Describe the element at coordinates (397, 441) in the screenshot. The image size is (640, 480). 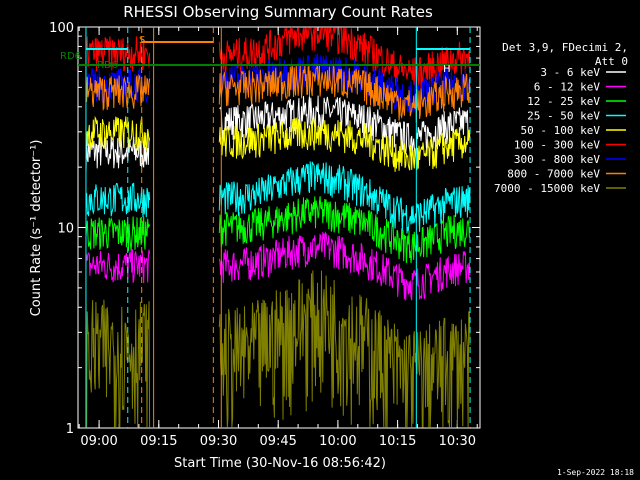
I see `x-tick-label: 10:15` at that location.